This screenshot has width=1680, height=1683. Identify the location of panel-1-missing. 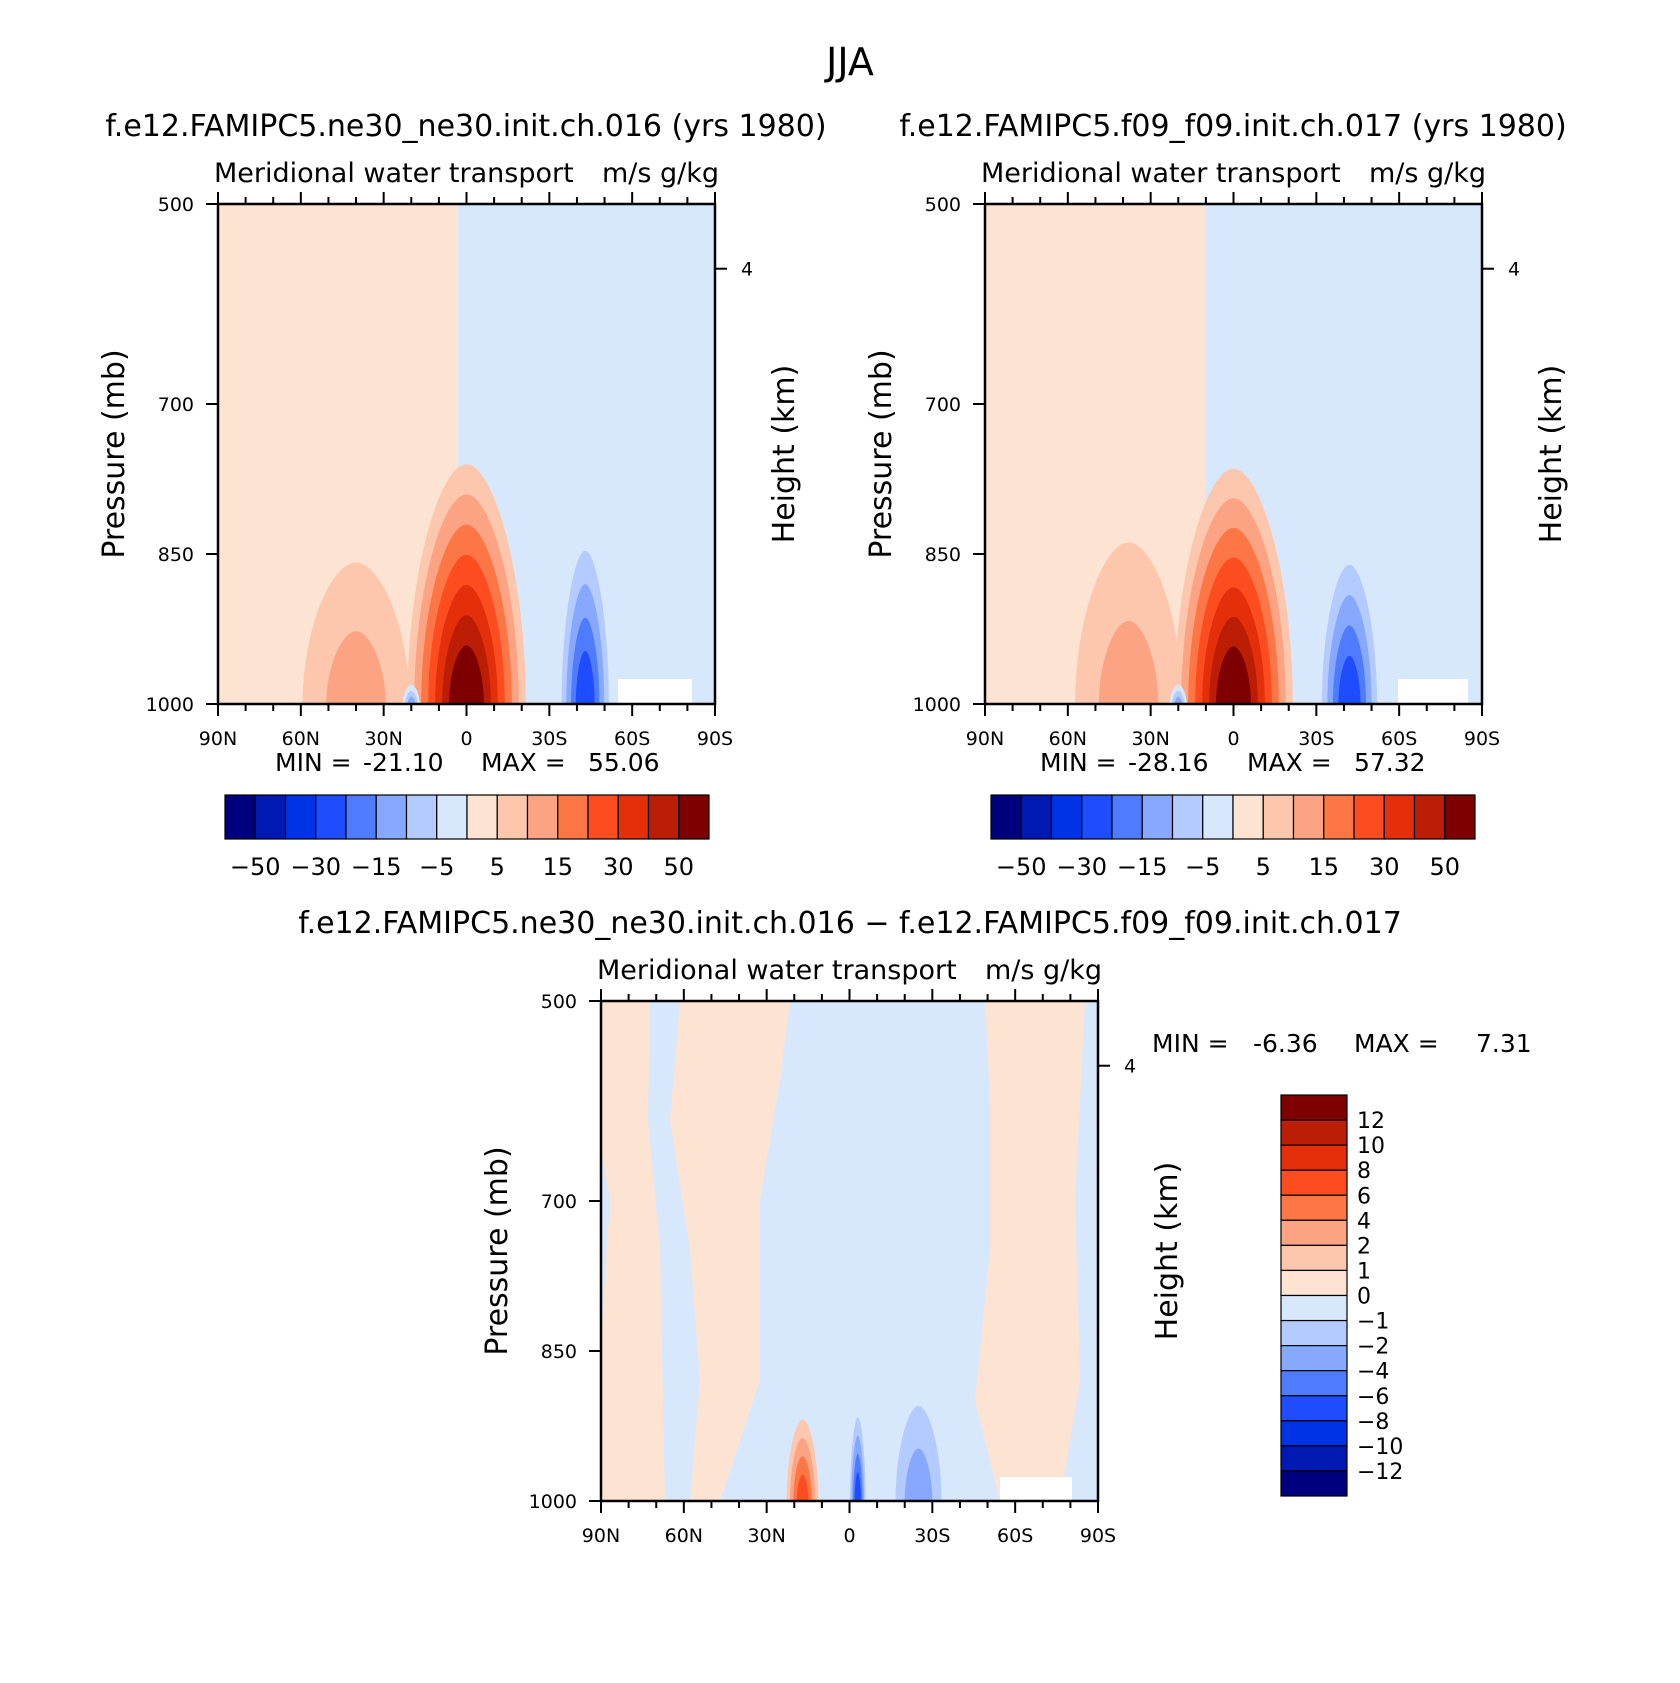
(655, 691).